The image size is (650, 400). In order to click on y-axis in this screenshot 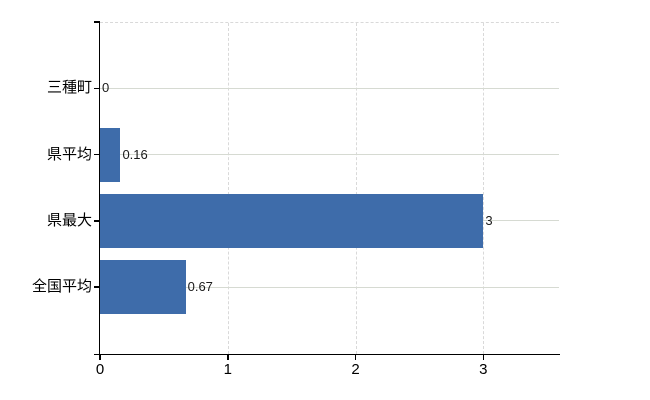, I will do `click(99, 188)`.